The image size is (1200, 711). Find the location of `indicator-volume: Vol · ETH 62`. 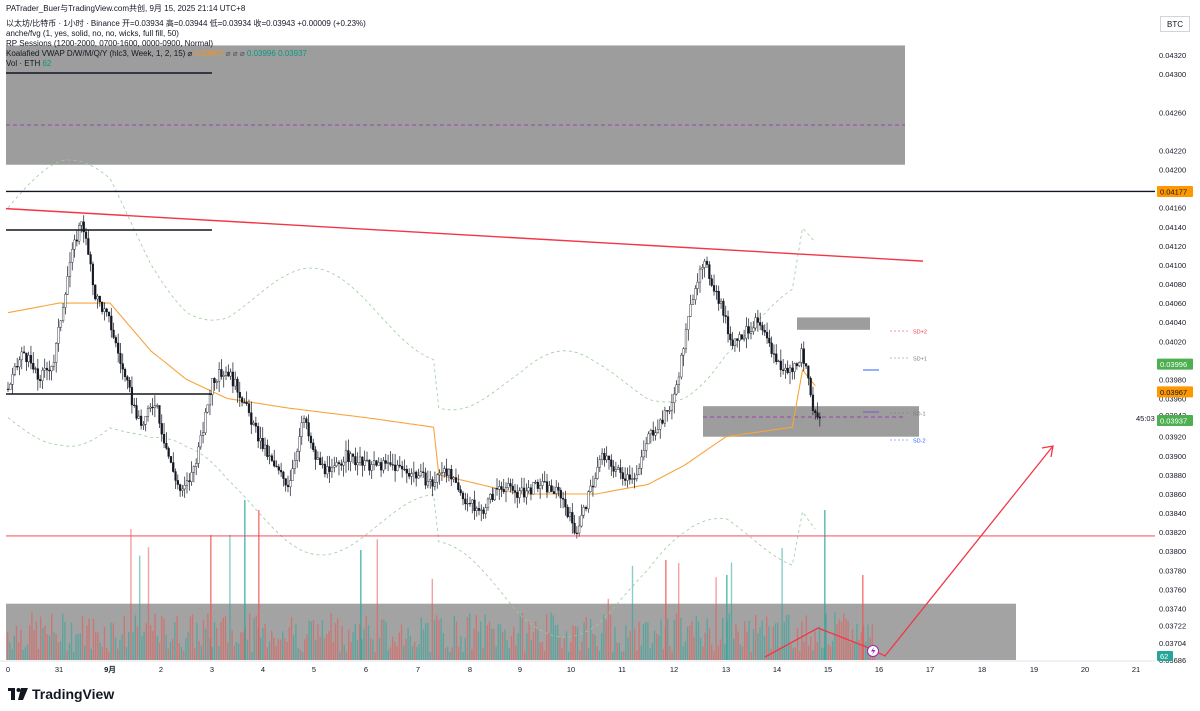

indicator-volume: Vol · ETH 62 is located at coordinates (28, 64).